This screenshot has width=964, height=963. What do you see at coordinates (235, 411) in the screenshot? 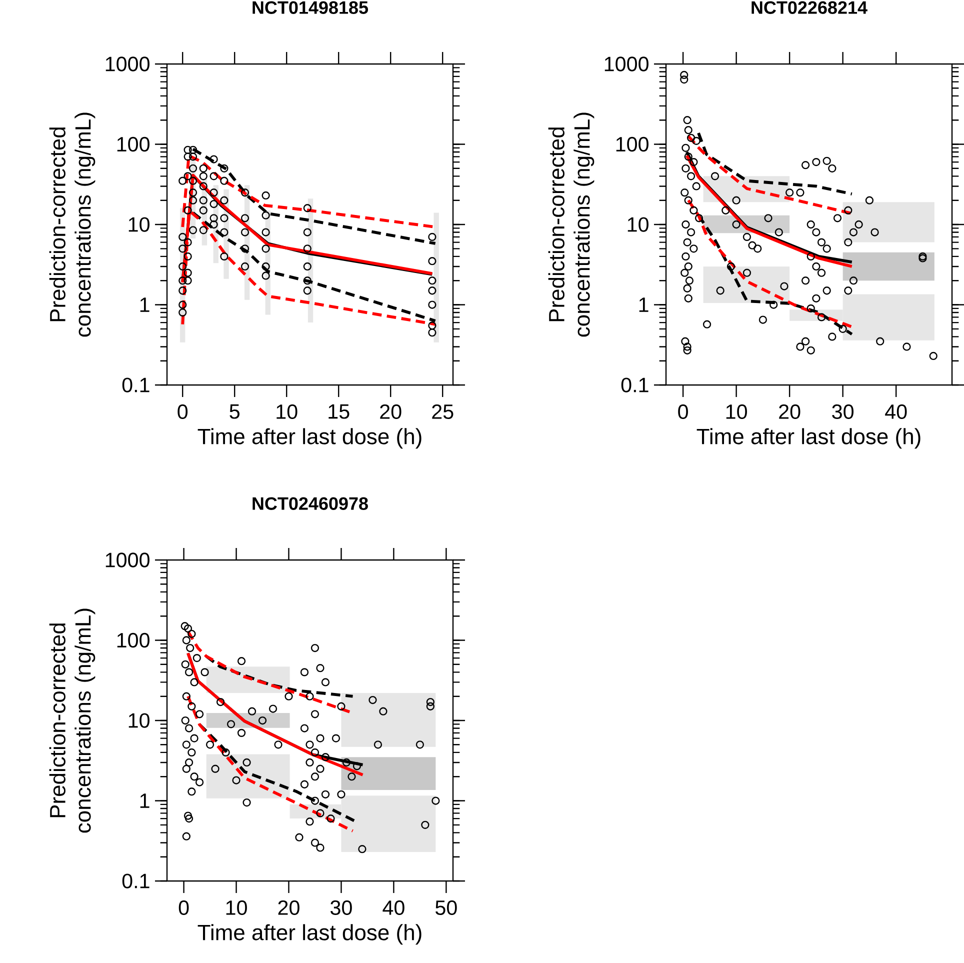
I see `x-tick-label: 5` at bounding box center [235, 411].